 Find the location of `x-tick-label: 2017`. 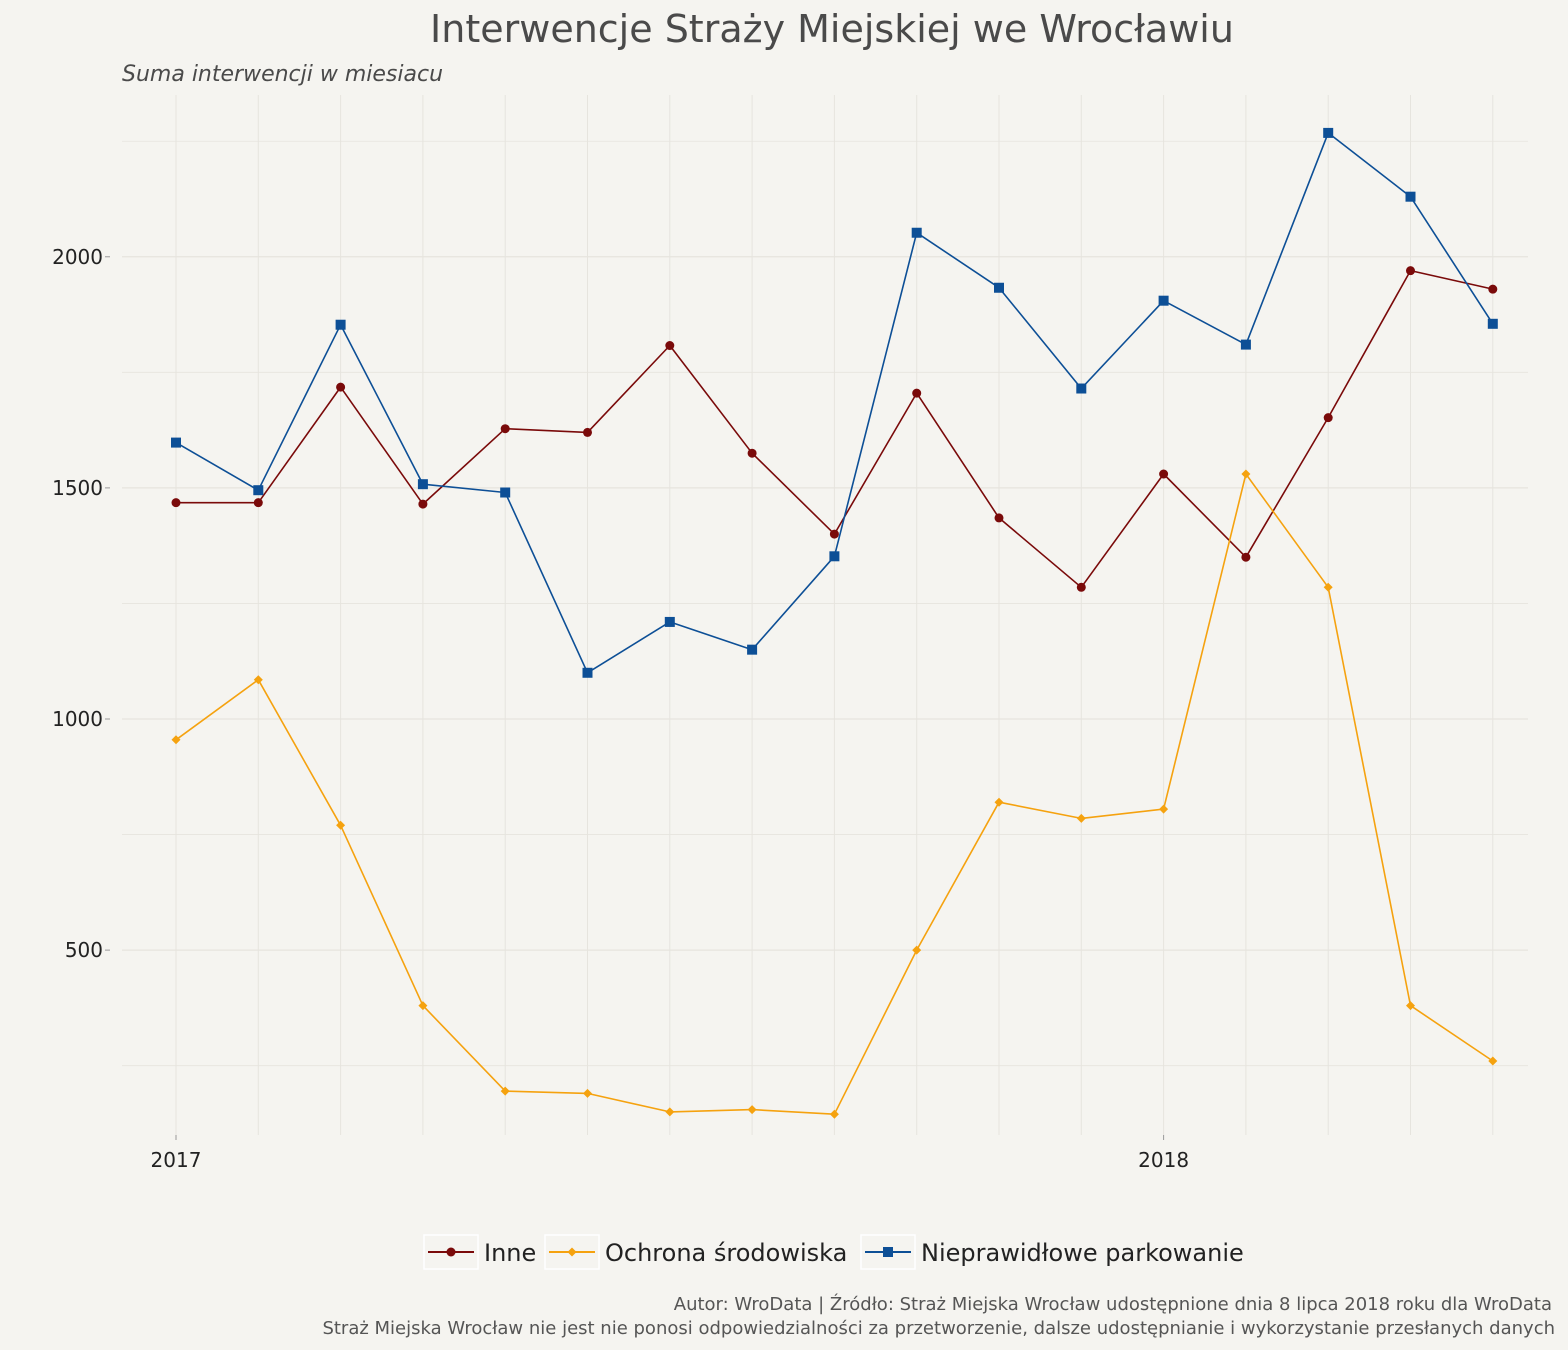

x-tick-label: 2017 is located at coordinates (176, 1160).